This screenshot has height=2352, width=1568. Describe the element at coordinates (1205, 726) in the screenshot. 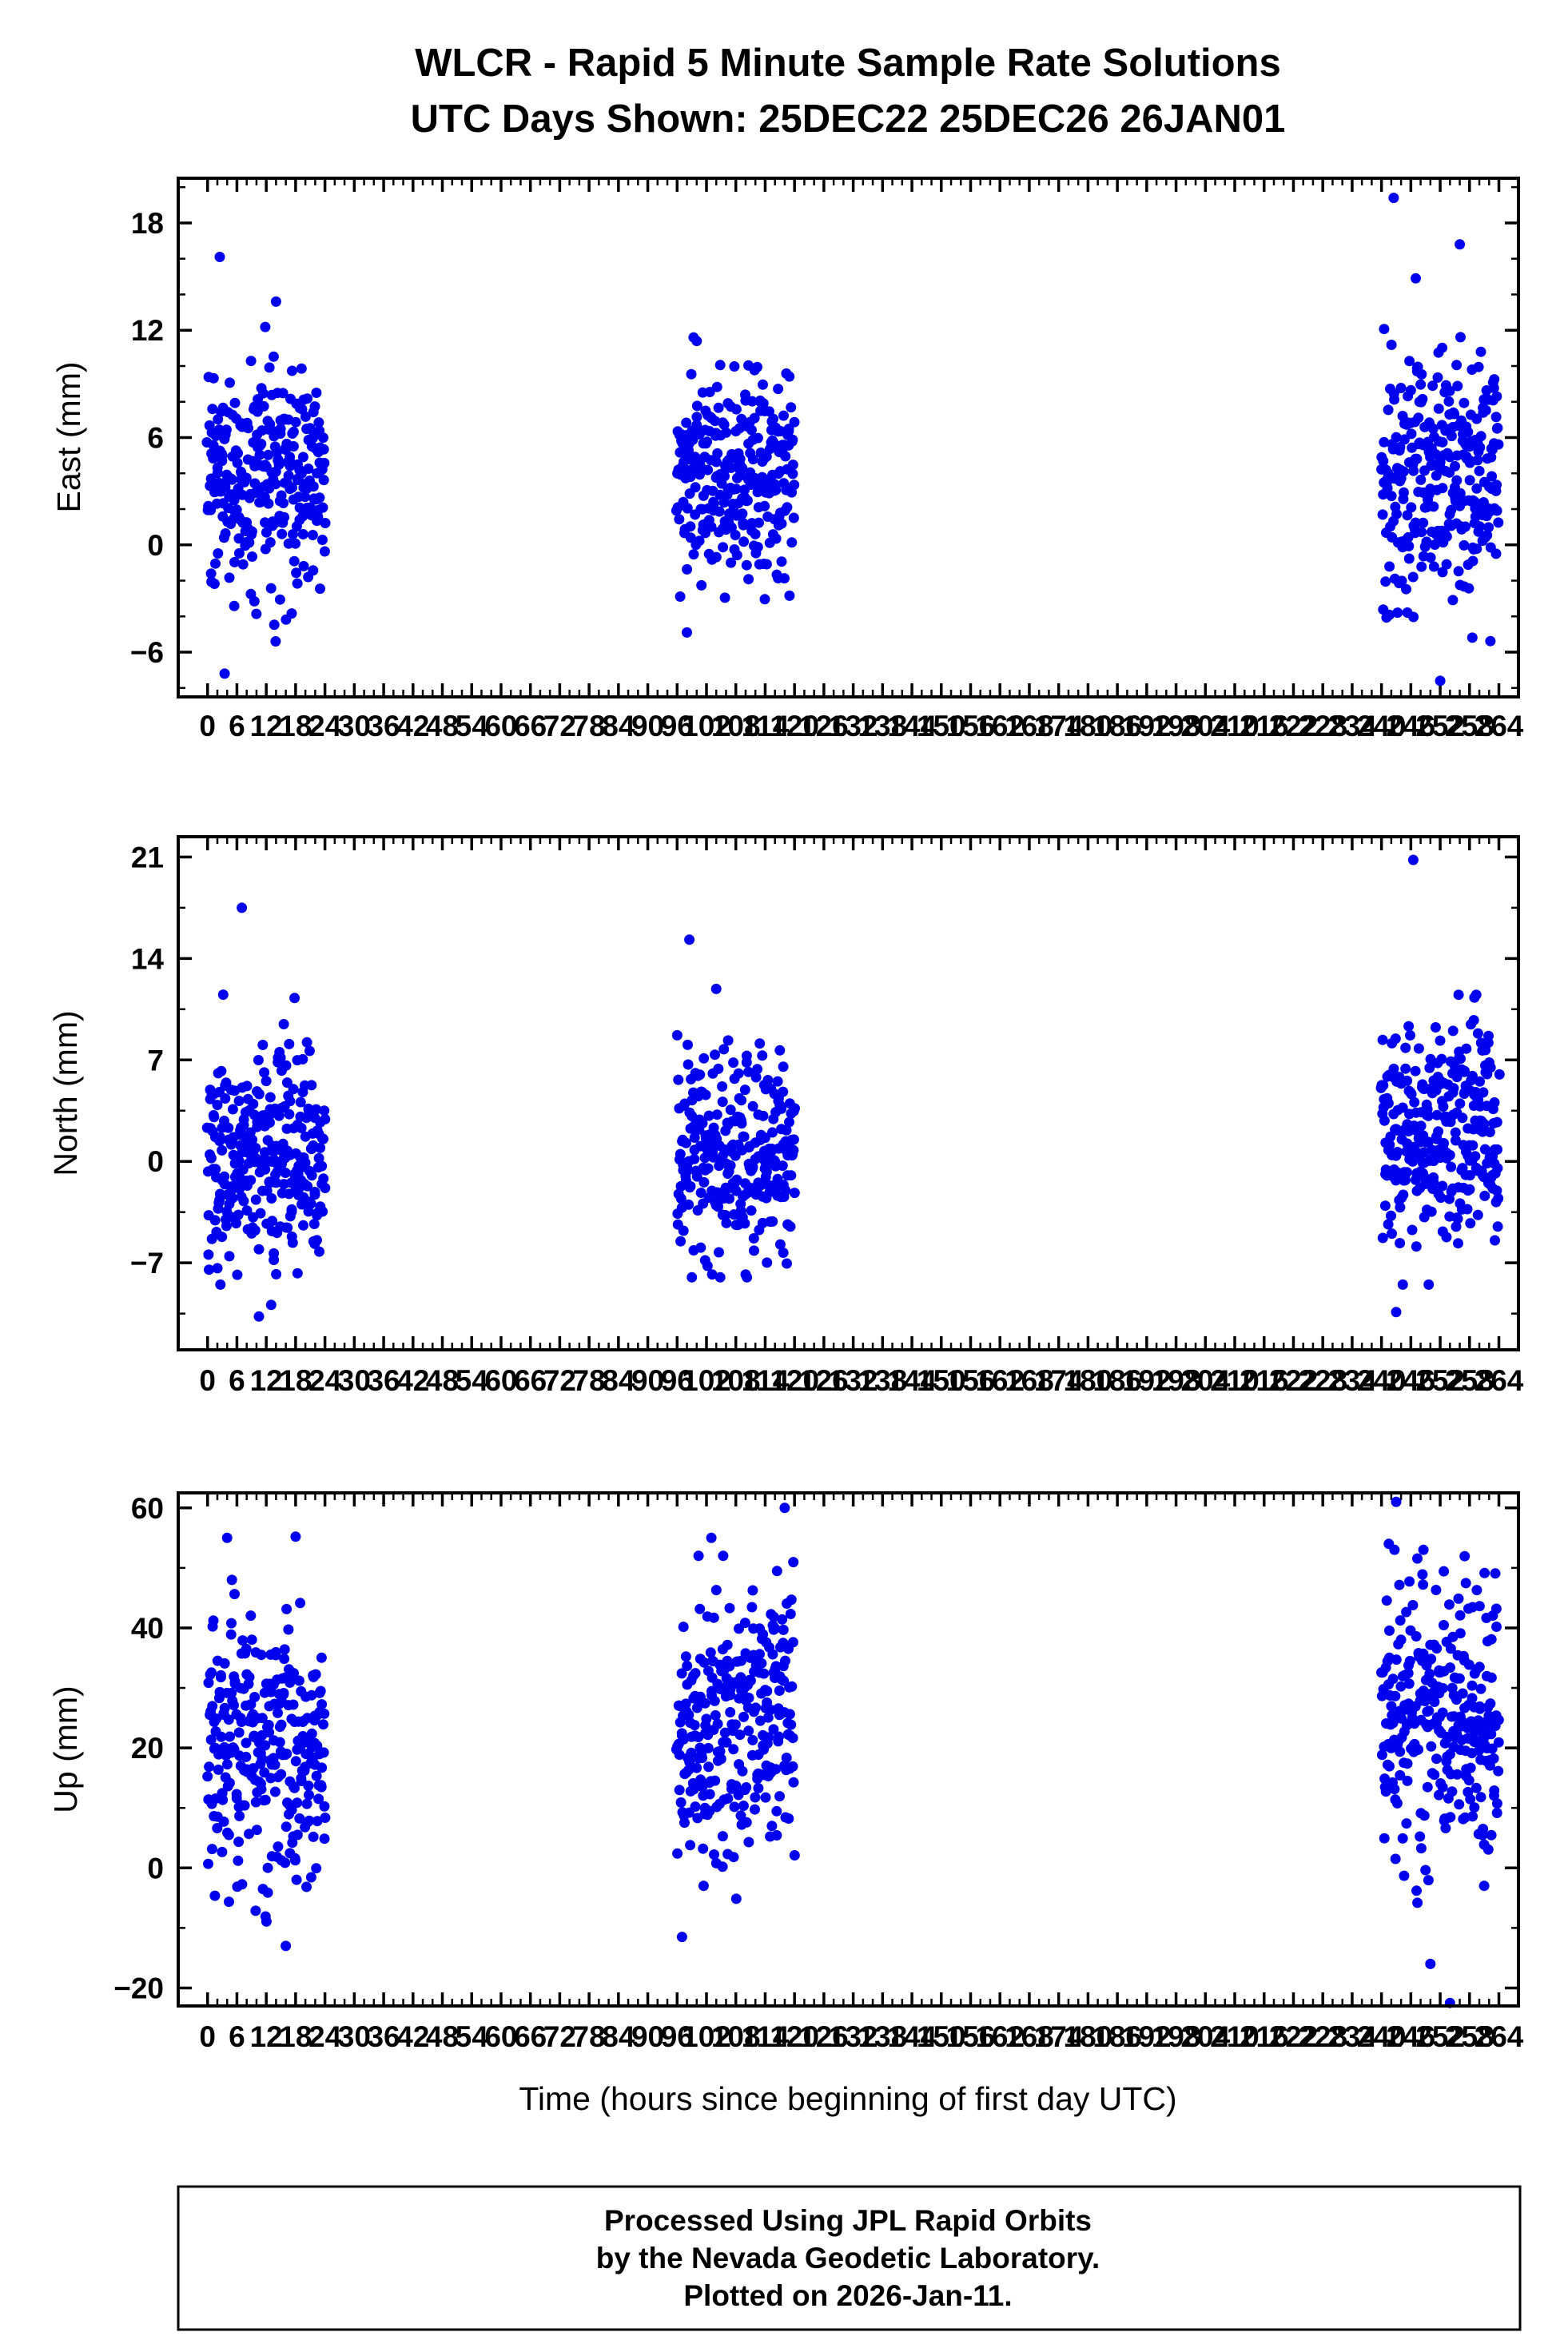

I see `x-tick-label: 204` at that location.